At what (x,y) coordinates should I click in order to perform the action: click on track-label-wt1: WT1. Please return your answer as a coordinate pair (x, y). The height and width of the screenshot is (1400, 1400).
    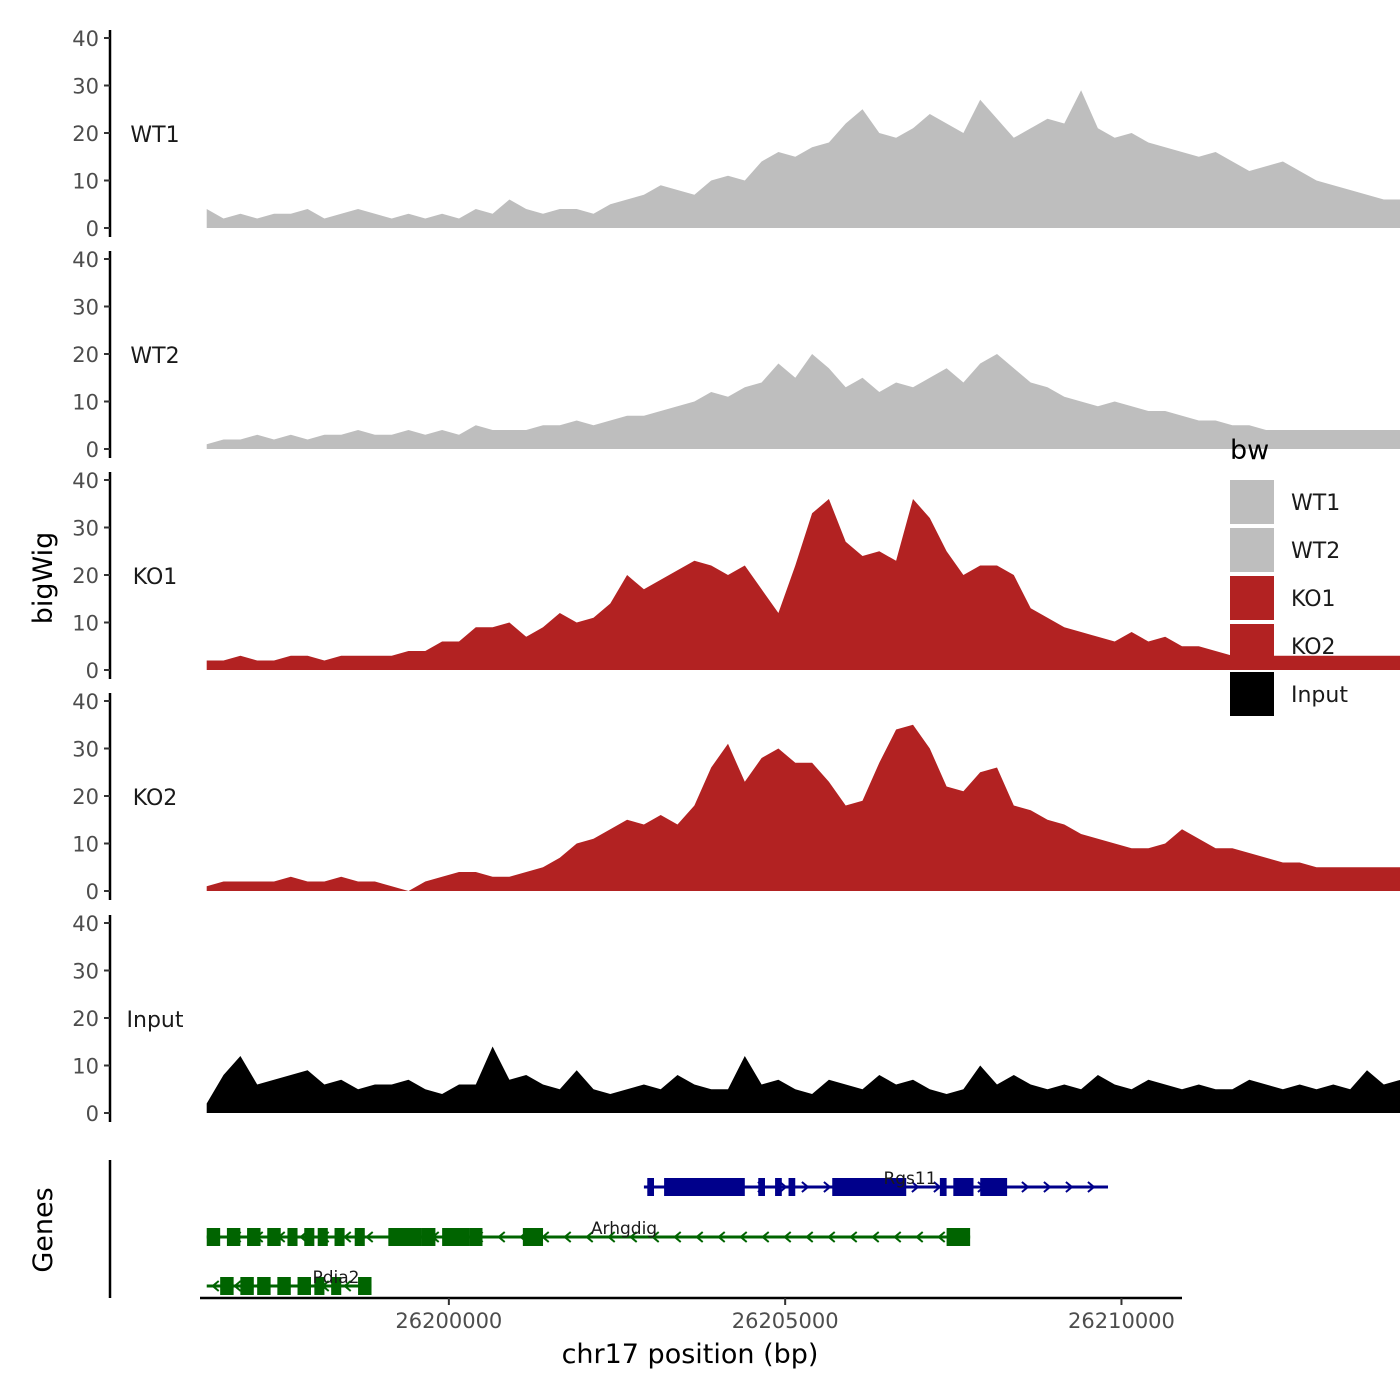
    Looking at the image, I should click on (154, 135).